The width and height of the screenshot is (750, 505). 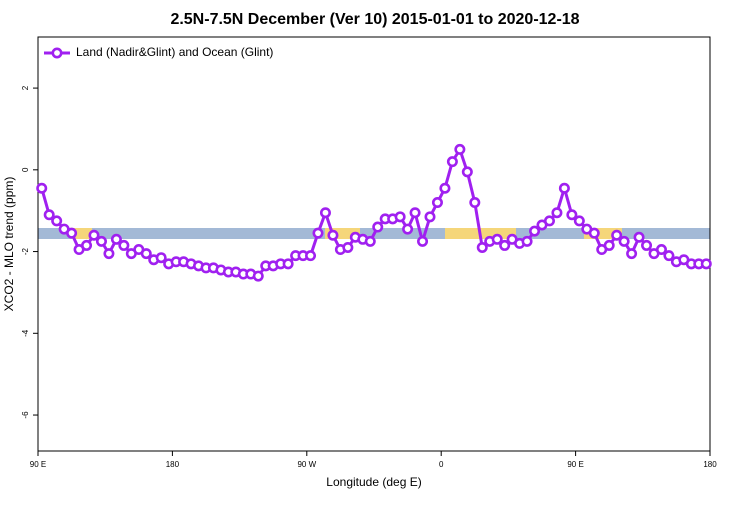 What do you see at coordinates (373, 482) in the screenshot?
I see `x-axis-label: Longitude (deg E)` at bounding box center [373, 482].